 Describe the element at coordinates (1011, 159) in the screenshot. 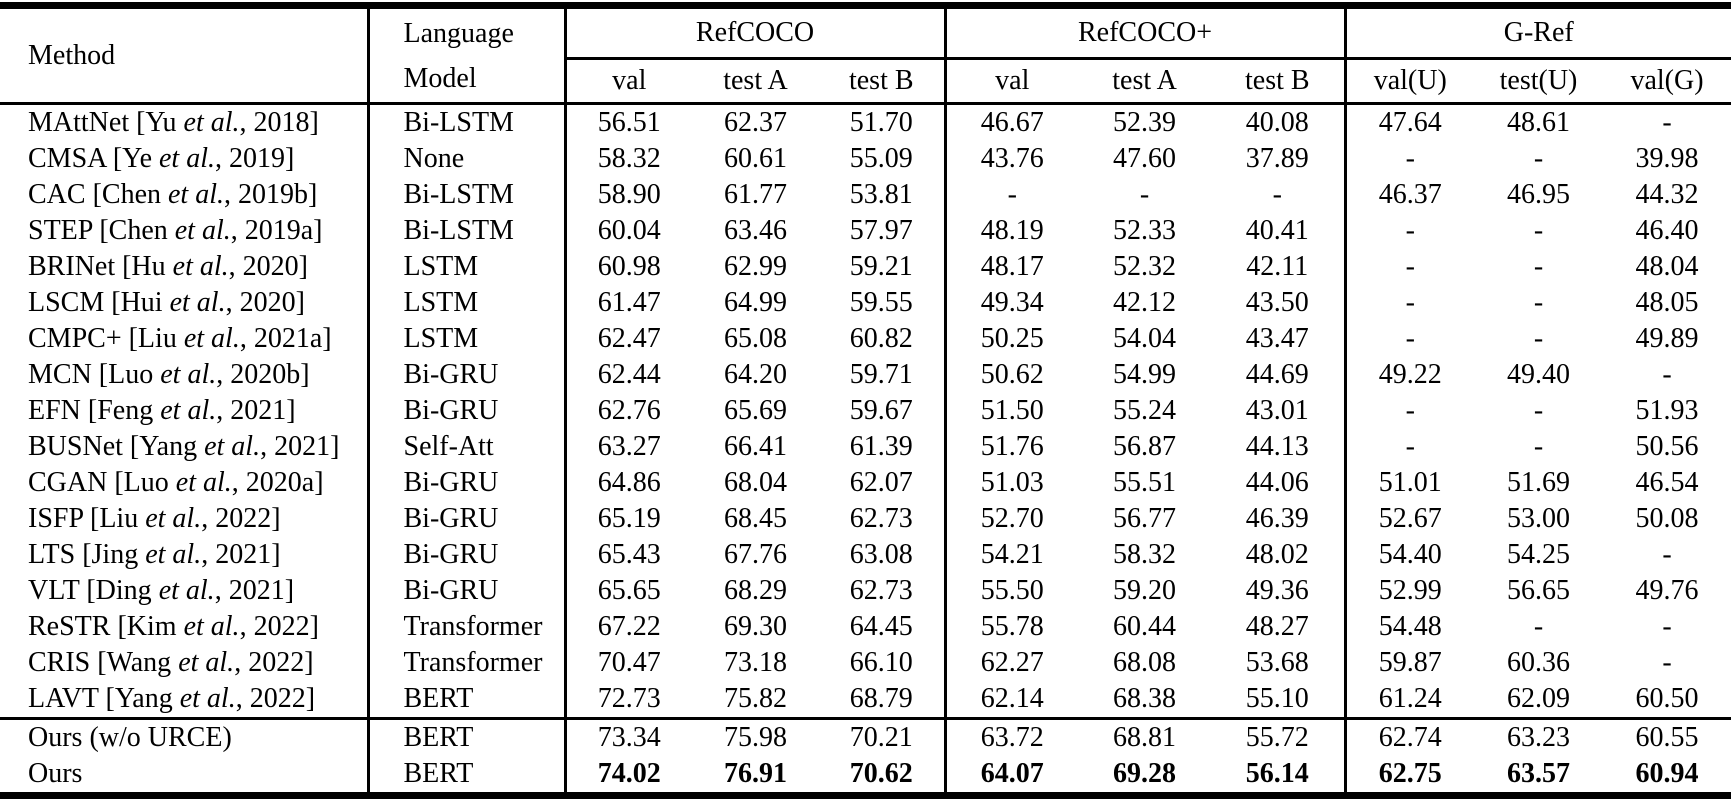

I see `score-cell: 43.76` at that location.